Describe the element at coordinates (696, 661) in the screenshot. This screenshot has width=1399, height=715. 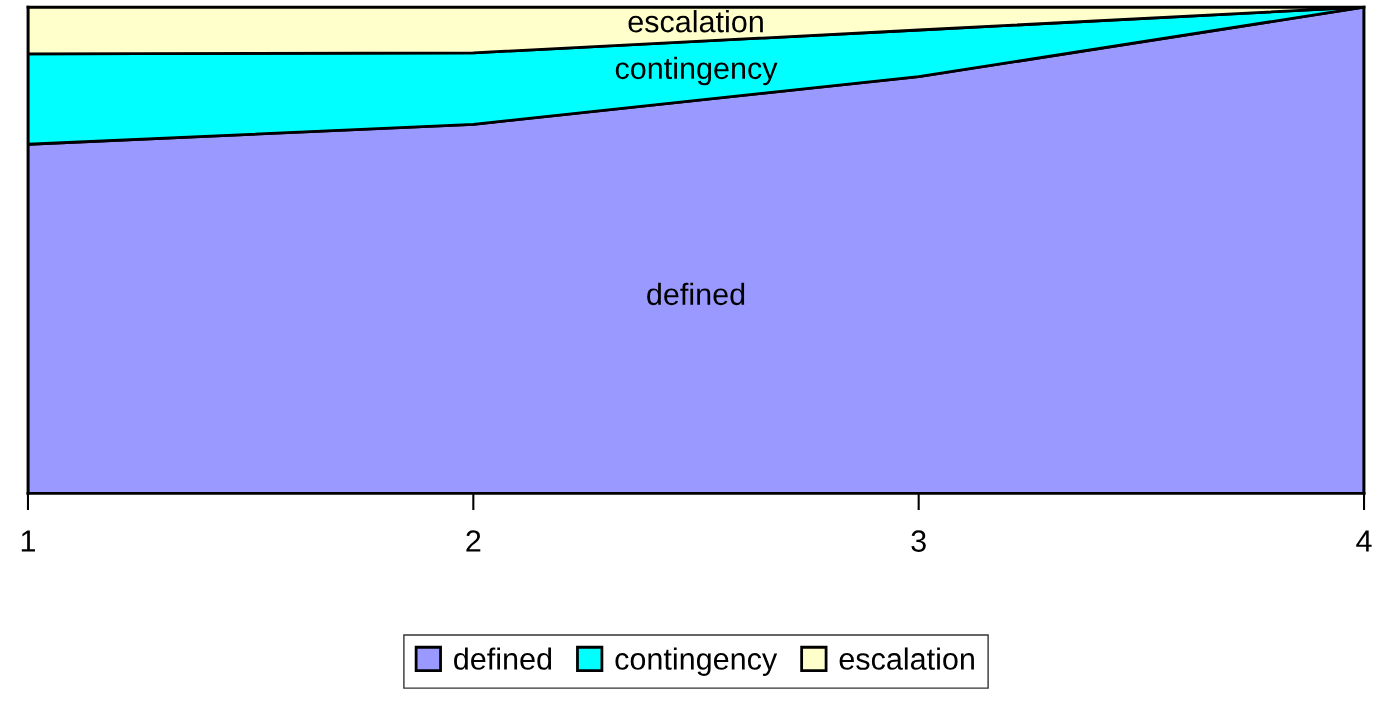
I see `legend-label: contingency` at that location.